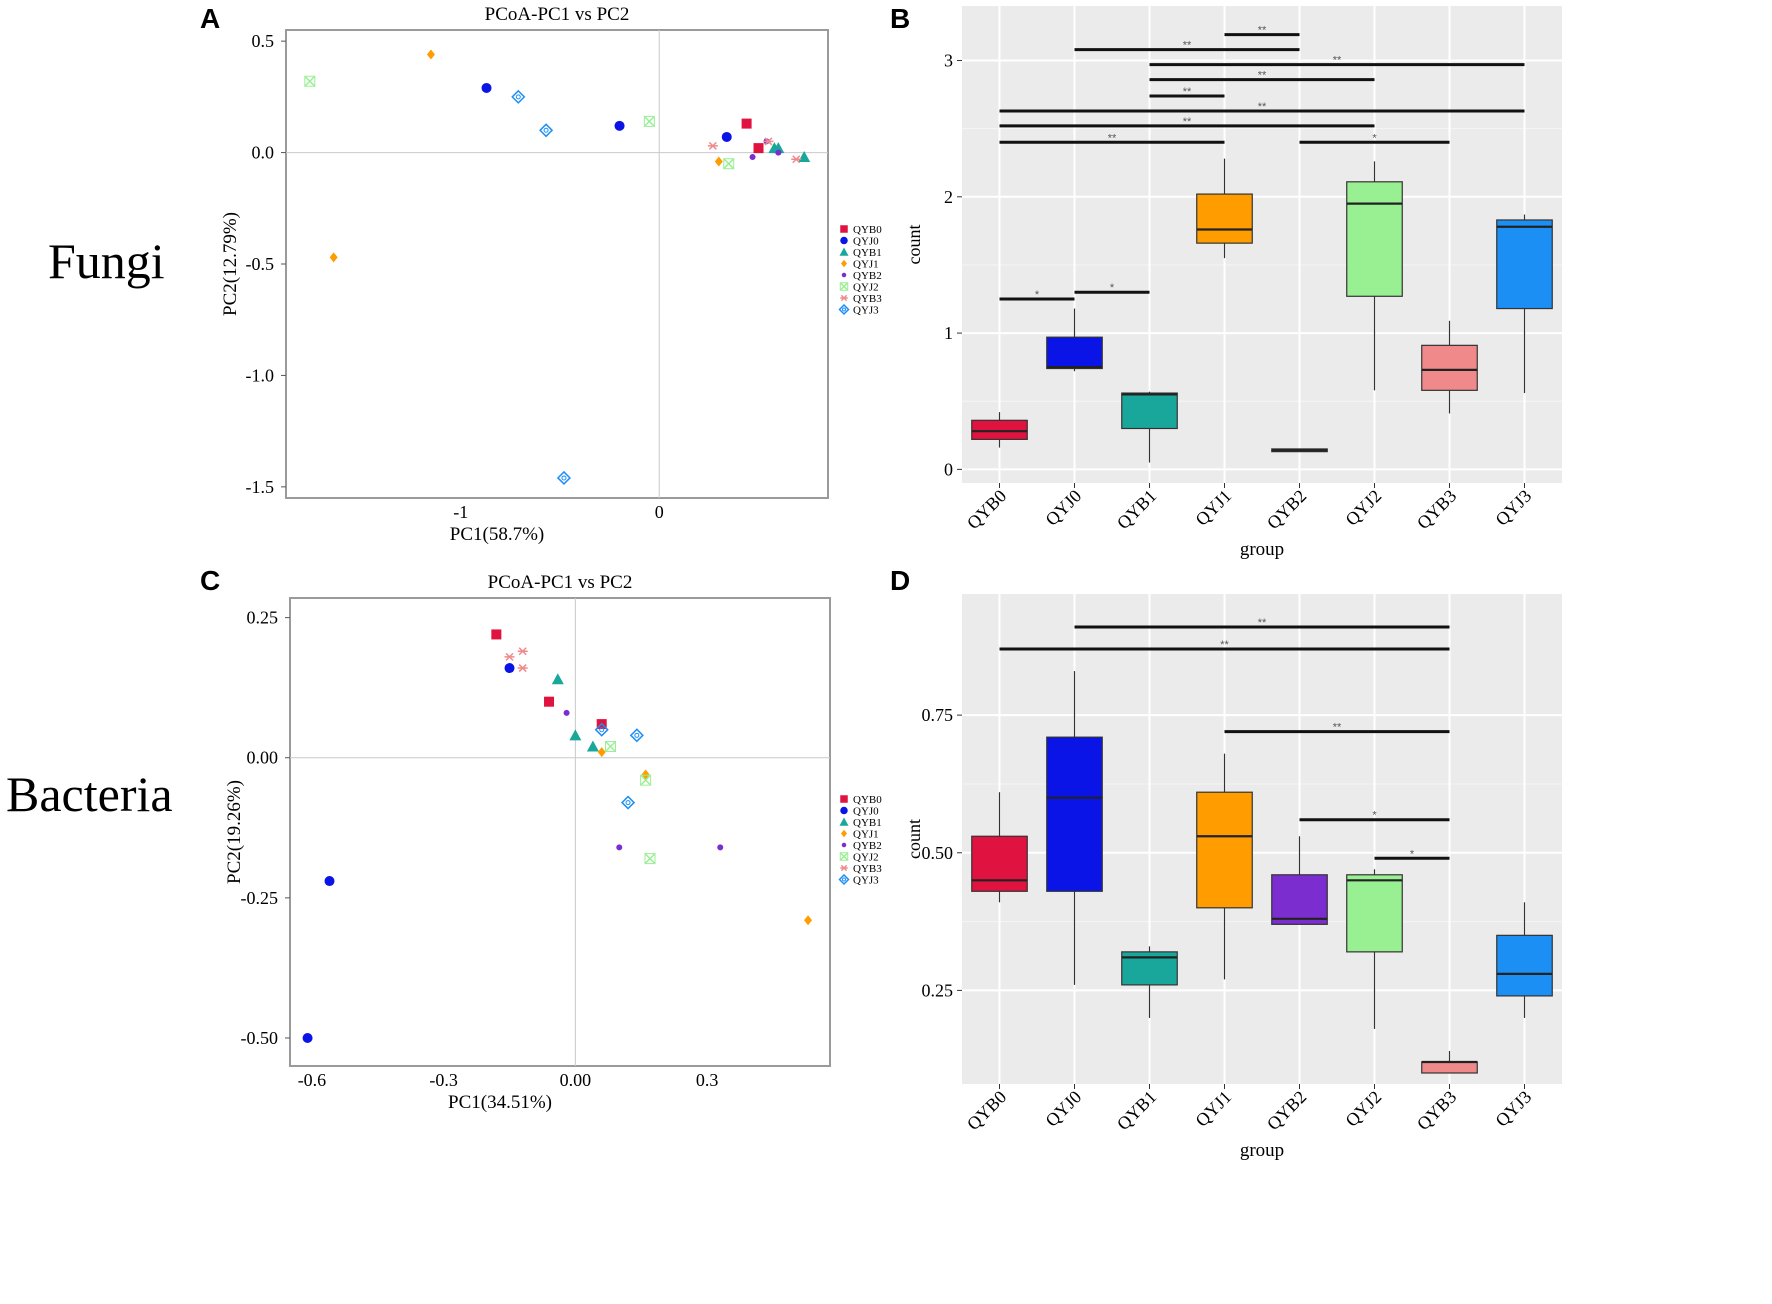  What do you see at coordinates (263, 618) in the screenshot?
I see `y-tick-label-c: 0.25` at bounding box center [263, 618].